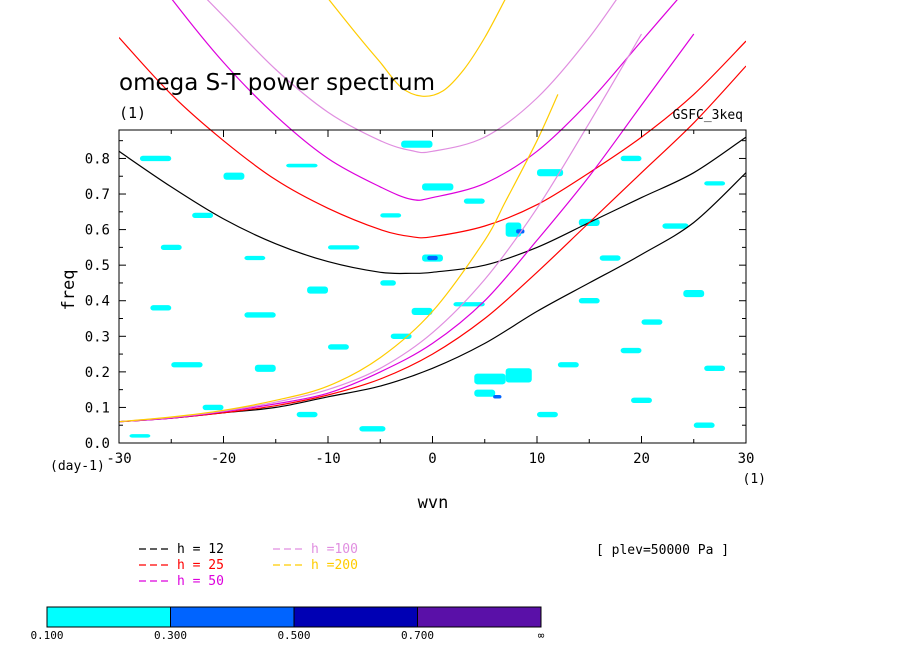 The image size is (904, 654). Describe the element at coordinates (293, 635) in the screenshot. I see `colorbar-label: 0.500` at that location.